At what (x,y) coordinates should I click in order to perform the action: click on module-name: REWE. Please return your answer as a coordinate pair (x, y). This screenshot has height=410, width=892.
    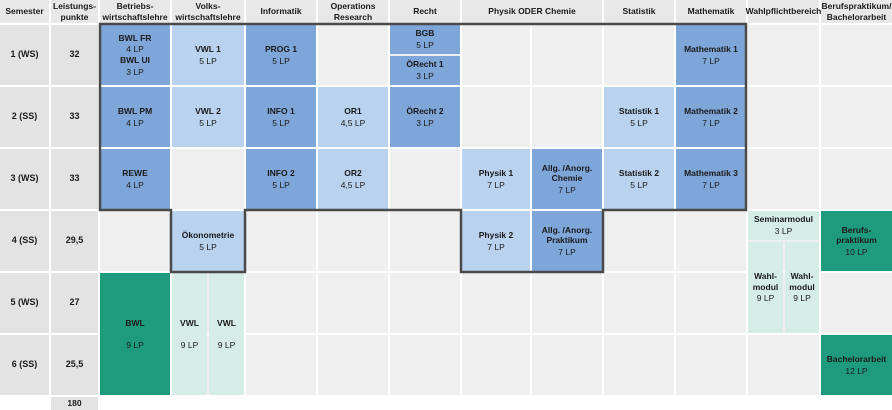
    Looking at the image, I should click on (135, 172).